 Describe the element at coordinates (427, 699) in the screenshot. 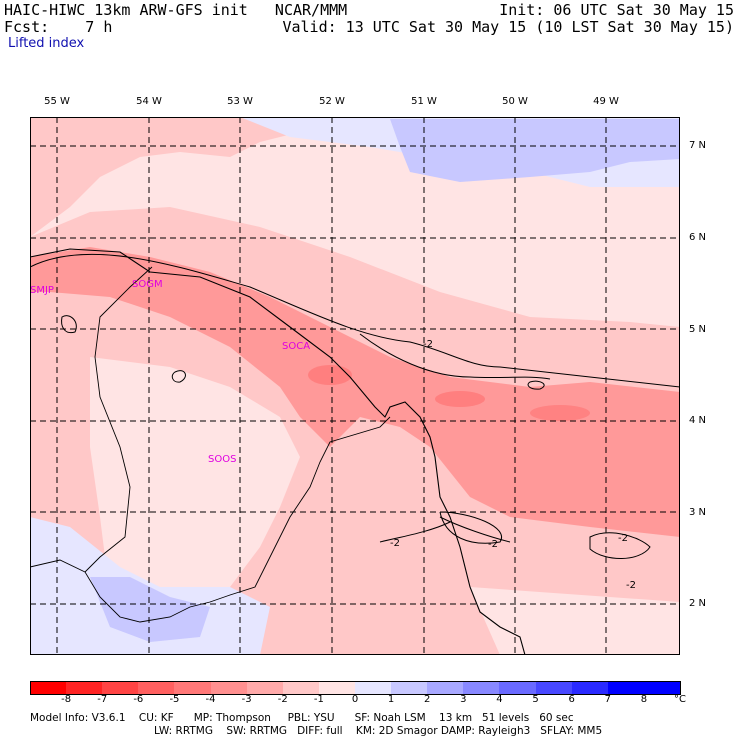

I see `colorbar-tick-label: 2` at that location.